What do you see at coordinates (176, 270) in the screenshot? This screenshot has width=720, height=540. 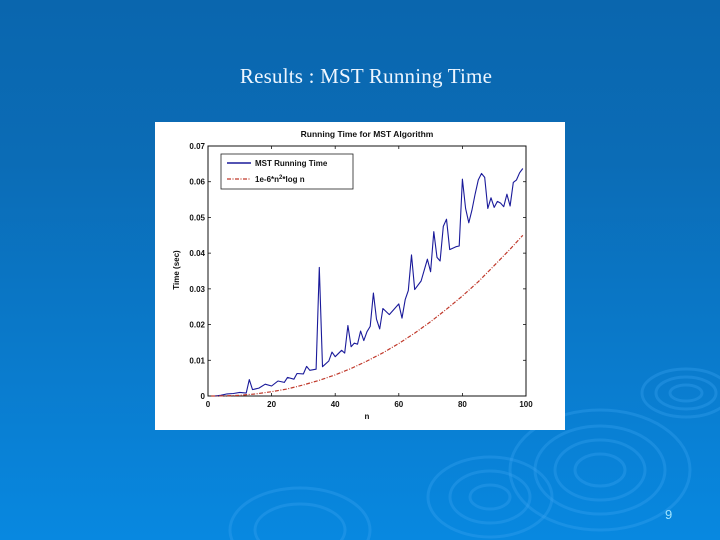 I see `y-axis-label: Time (sec)` at bounding box center [176, 270].